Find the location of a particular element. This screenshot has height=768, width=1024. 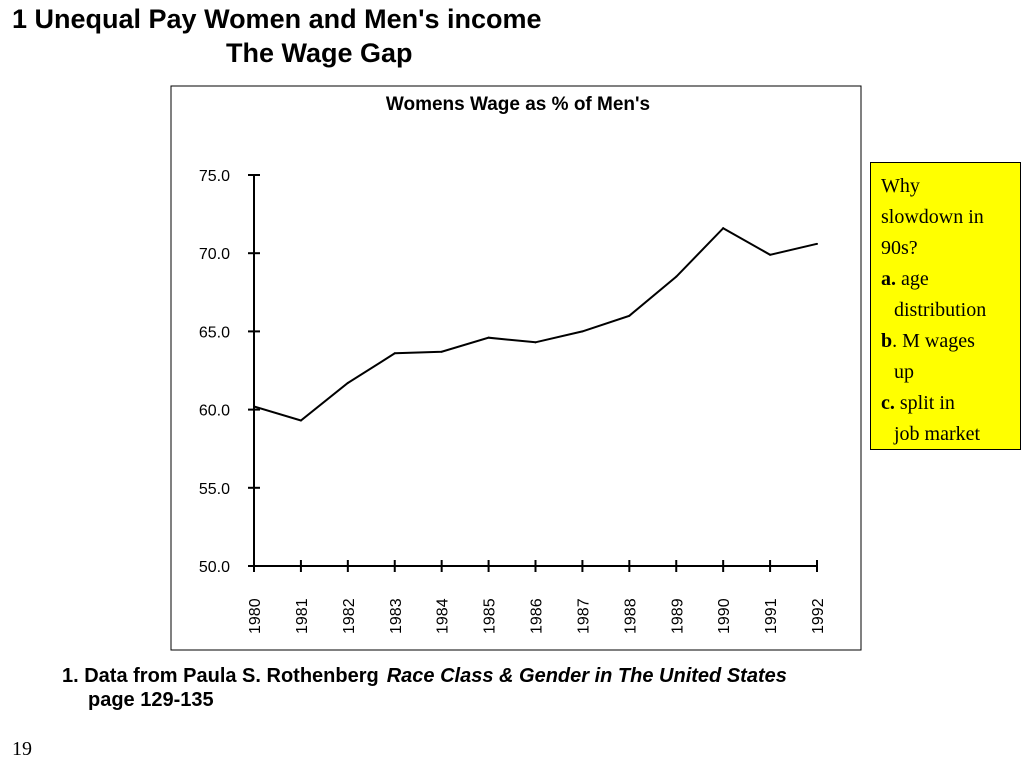

note-c-text: split in is located at coordinates (924, 403).